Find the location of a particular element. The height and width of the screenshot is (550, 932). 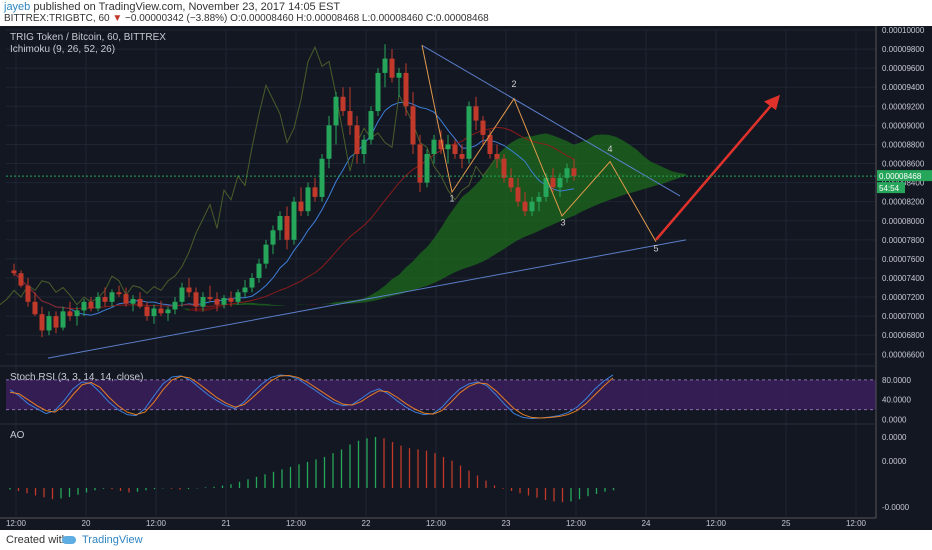

symbol-label: BITTREX:TRIGBTC, 60 is located at coordinates (57, 18).